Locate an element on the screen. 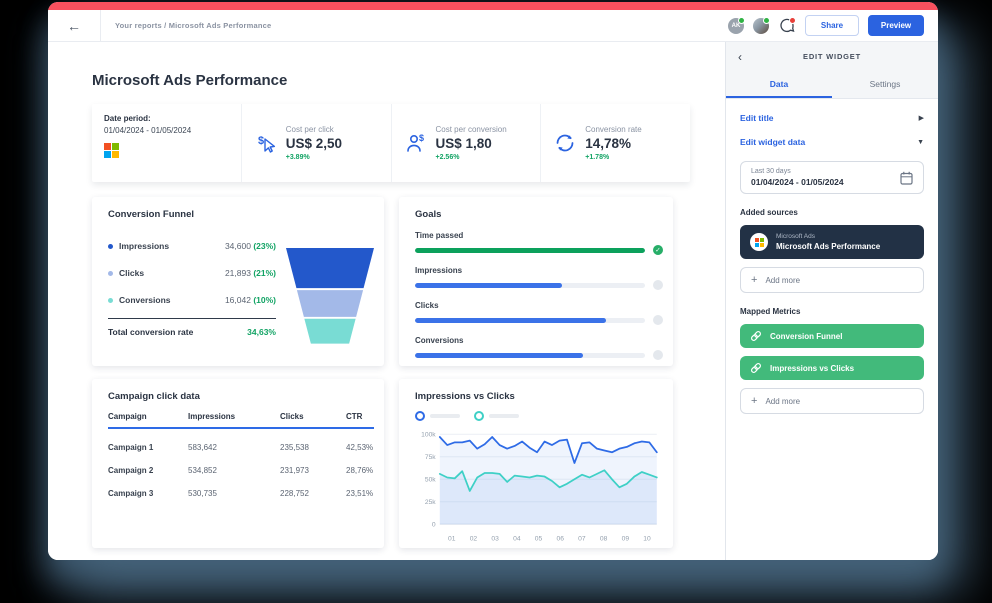  svg-text: 10 is located at coordinates (647, 539).